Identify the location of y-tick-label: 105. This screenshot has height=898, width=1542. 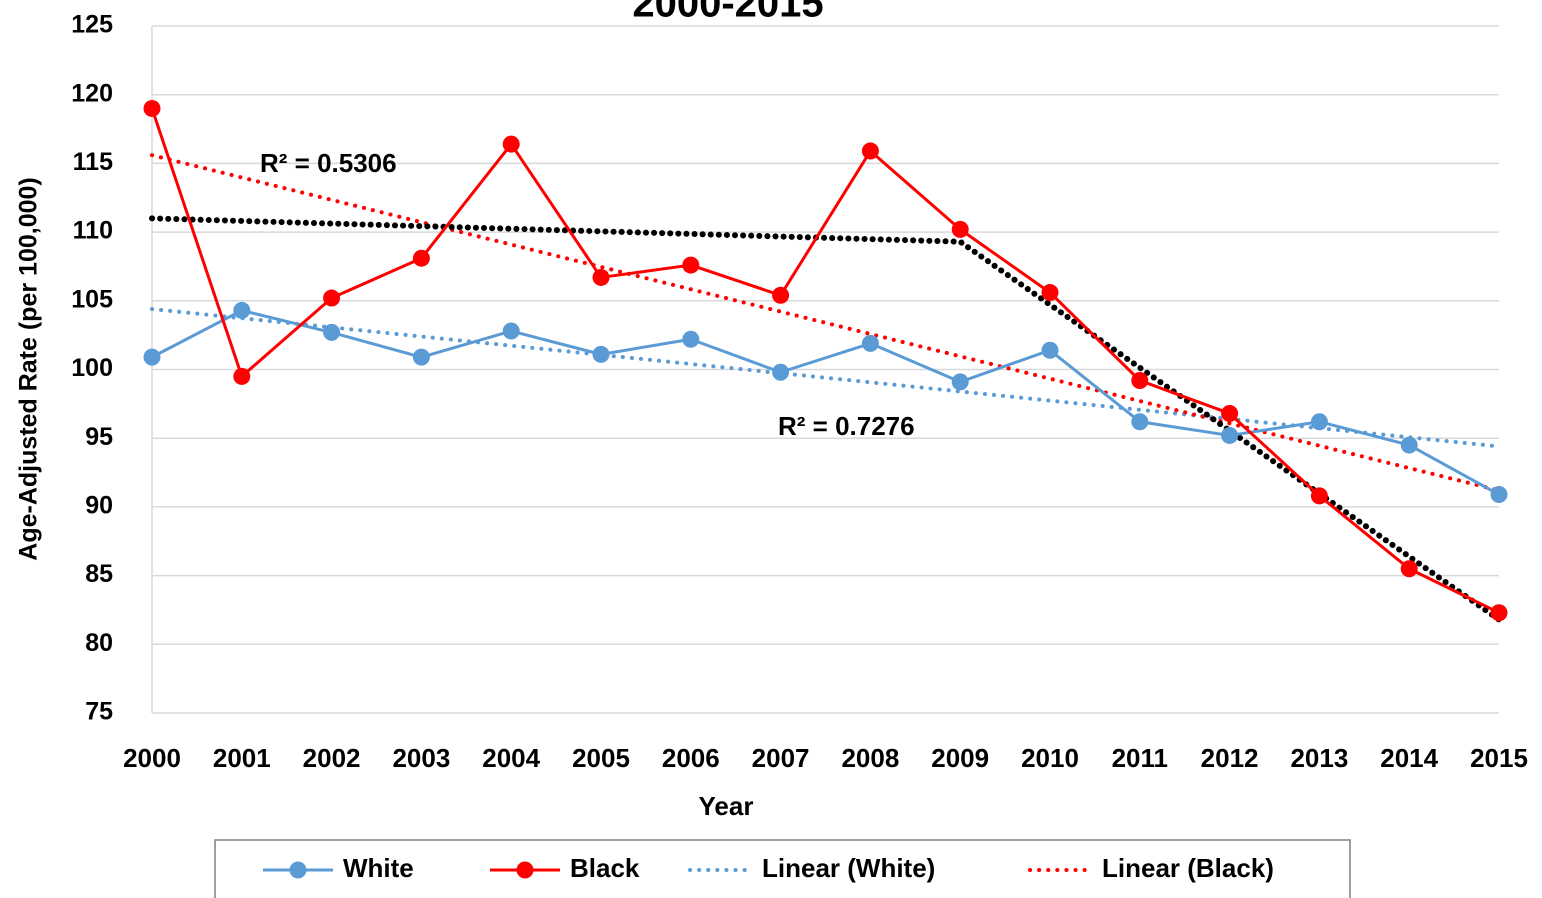
(92, 299).